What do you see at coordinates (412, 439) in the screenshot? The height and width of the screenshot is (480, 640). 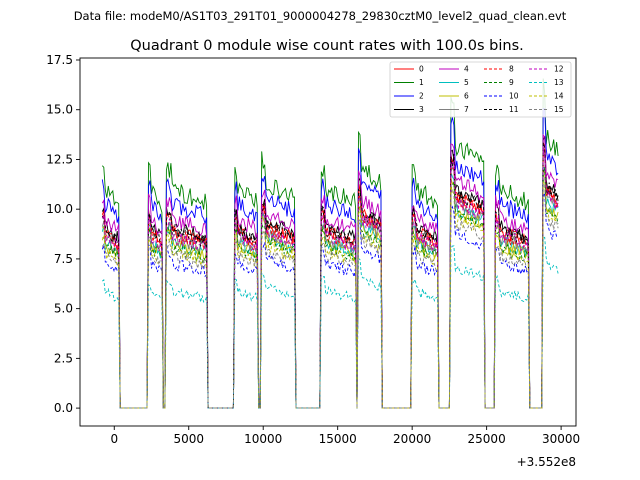 I see `x-tick-label: 20000` at bounding box center [412, 439].